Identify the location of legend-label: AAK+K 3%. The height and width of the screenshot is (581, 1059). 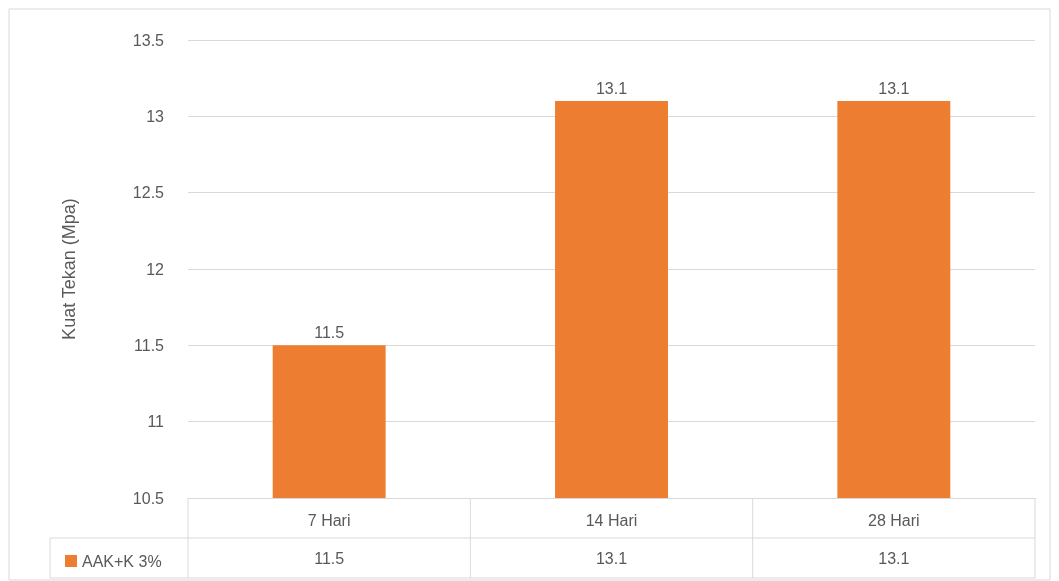
(122, 561).